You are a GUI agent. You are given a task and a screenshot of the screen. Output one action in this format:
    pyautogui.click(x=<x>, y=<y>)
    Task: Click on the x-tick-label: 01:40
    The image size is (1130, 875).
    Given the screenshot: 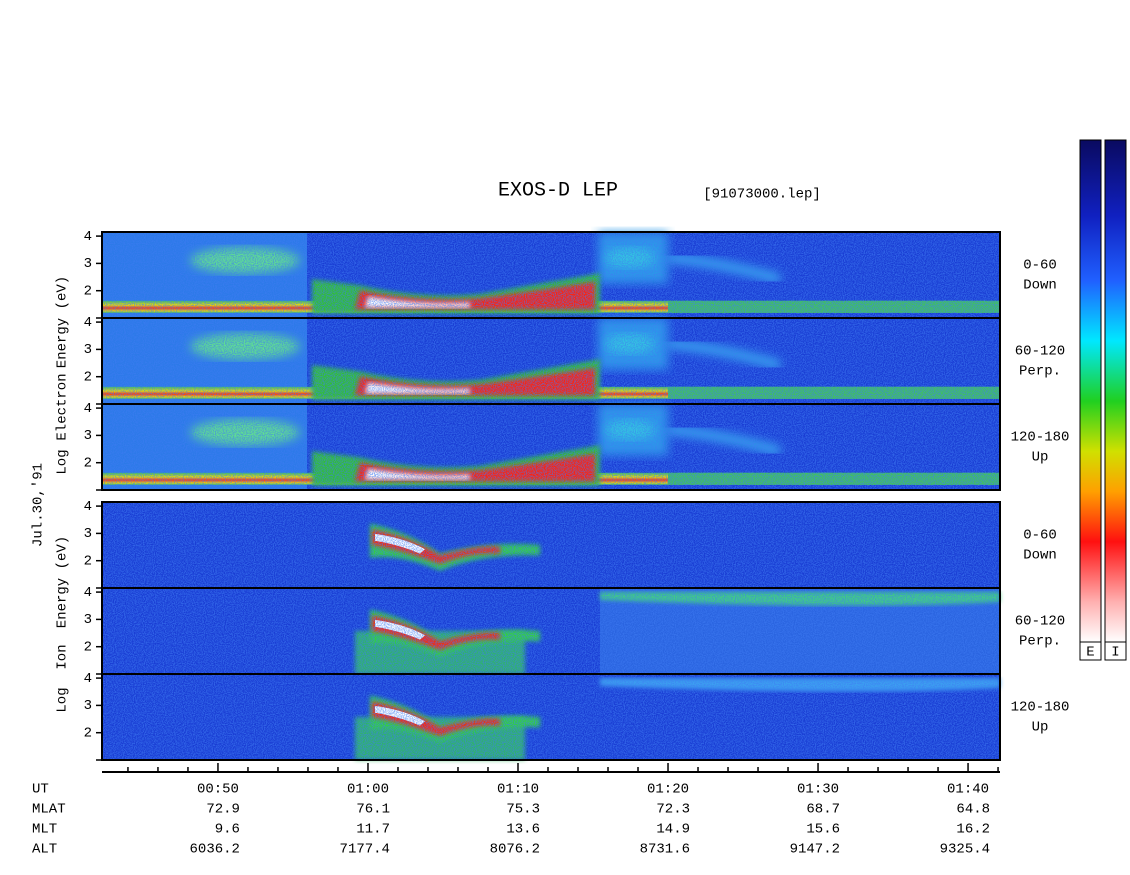 What is the action you would take?
    pyautogui.click(x=968, y=790)
    